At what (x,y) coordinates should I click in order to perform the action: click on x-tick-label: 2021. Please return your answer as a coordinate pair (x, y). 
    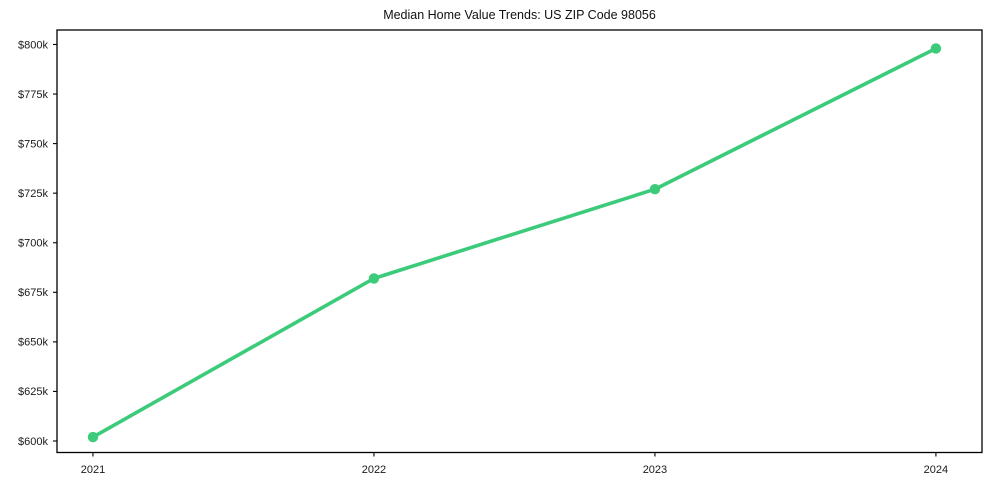
    Looking at the image, I should click on (93, 470).